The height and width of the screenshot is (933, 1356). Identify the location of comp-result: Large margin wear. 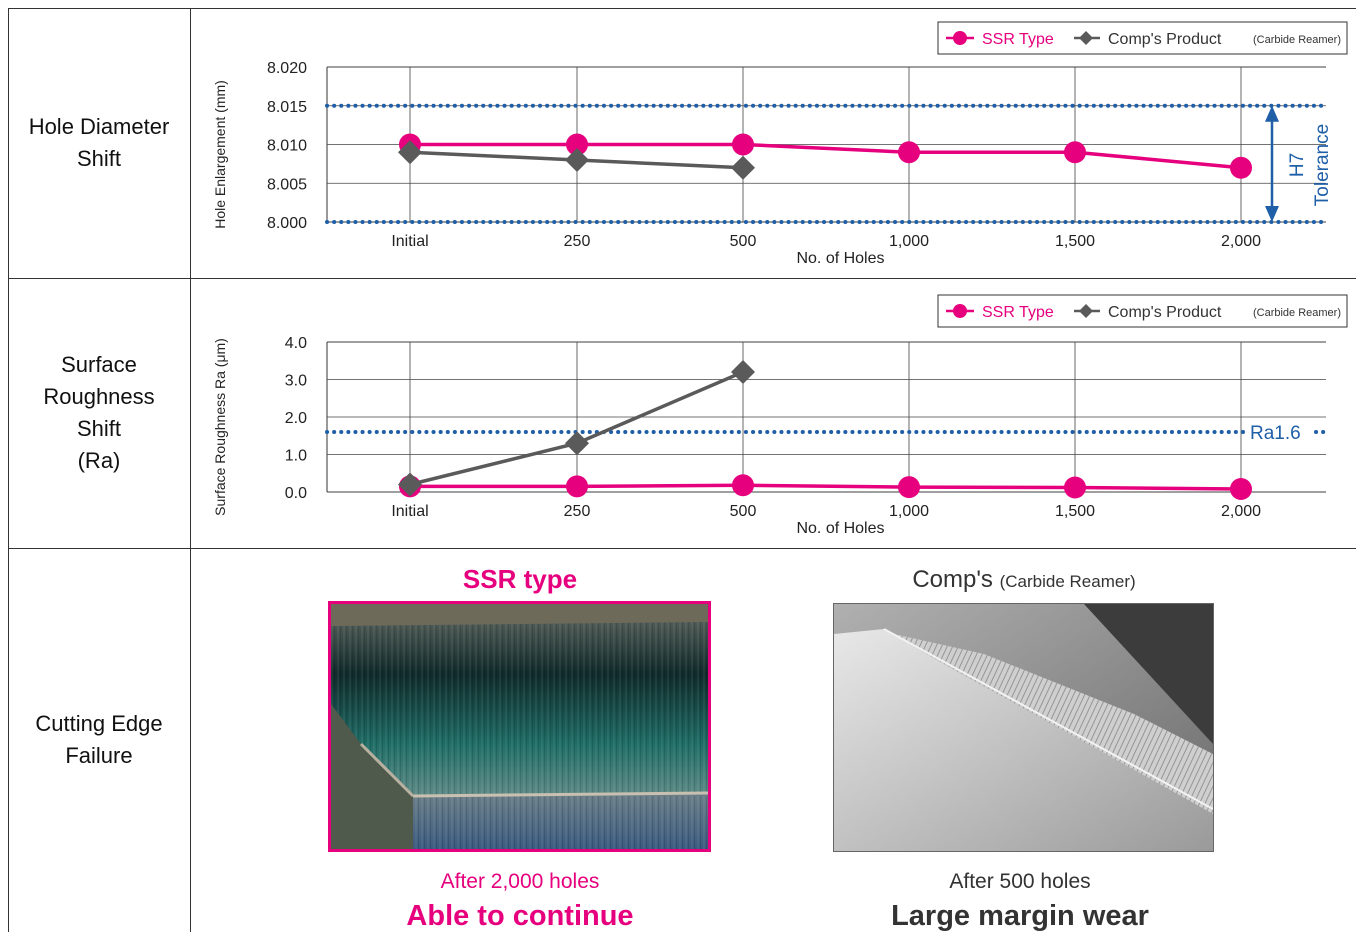
(1020, 916).